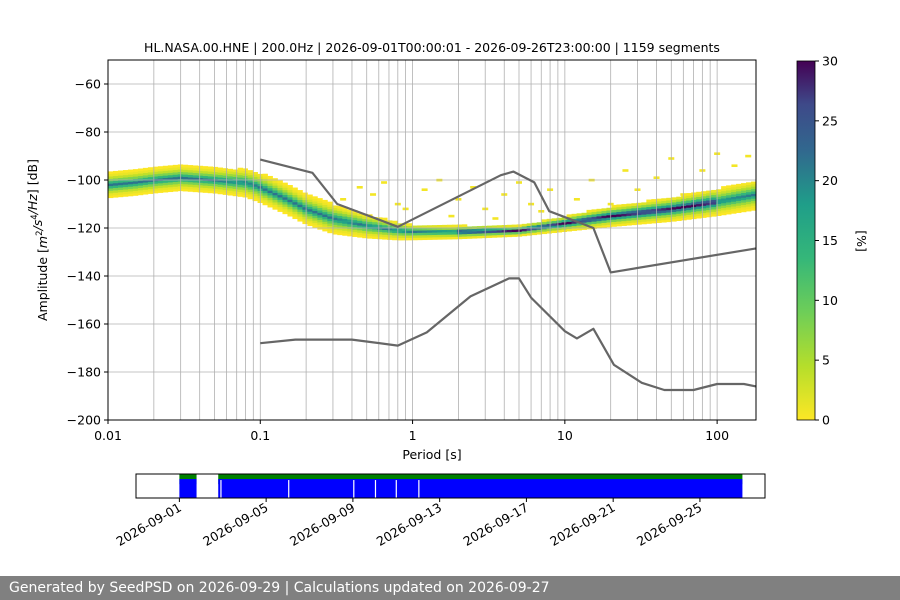  I want to click on colorbar-tick-label: 20, so click(830, 180).